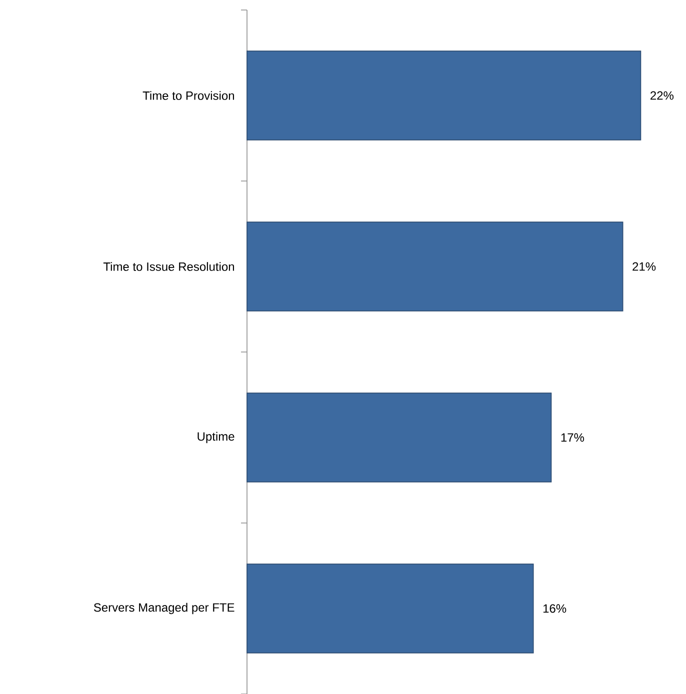 Image resolution: width=686 pixels, height=694 pixels. Describe the element at coordinates (554, 608) in the screenshot. I see `data-label: 16%` at that location.